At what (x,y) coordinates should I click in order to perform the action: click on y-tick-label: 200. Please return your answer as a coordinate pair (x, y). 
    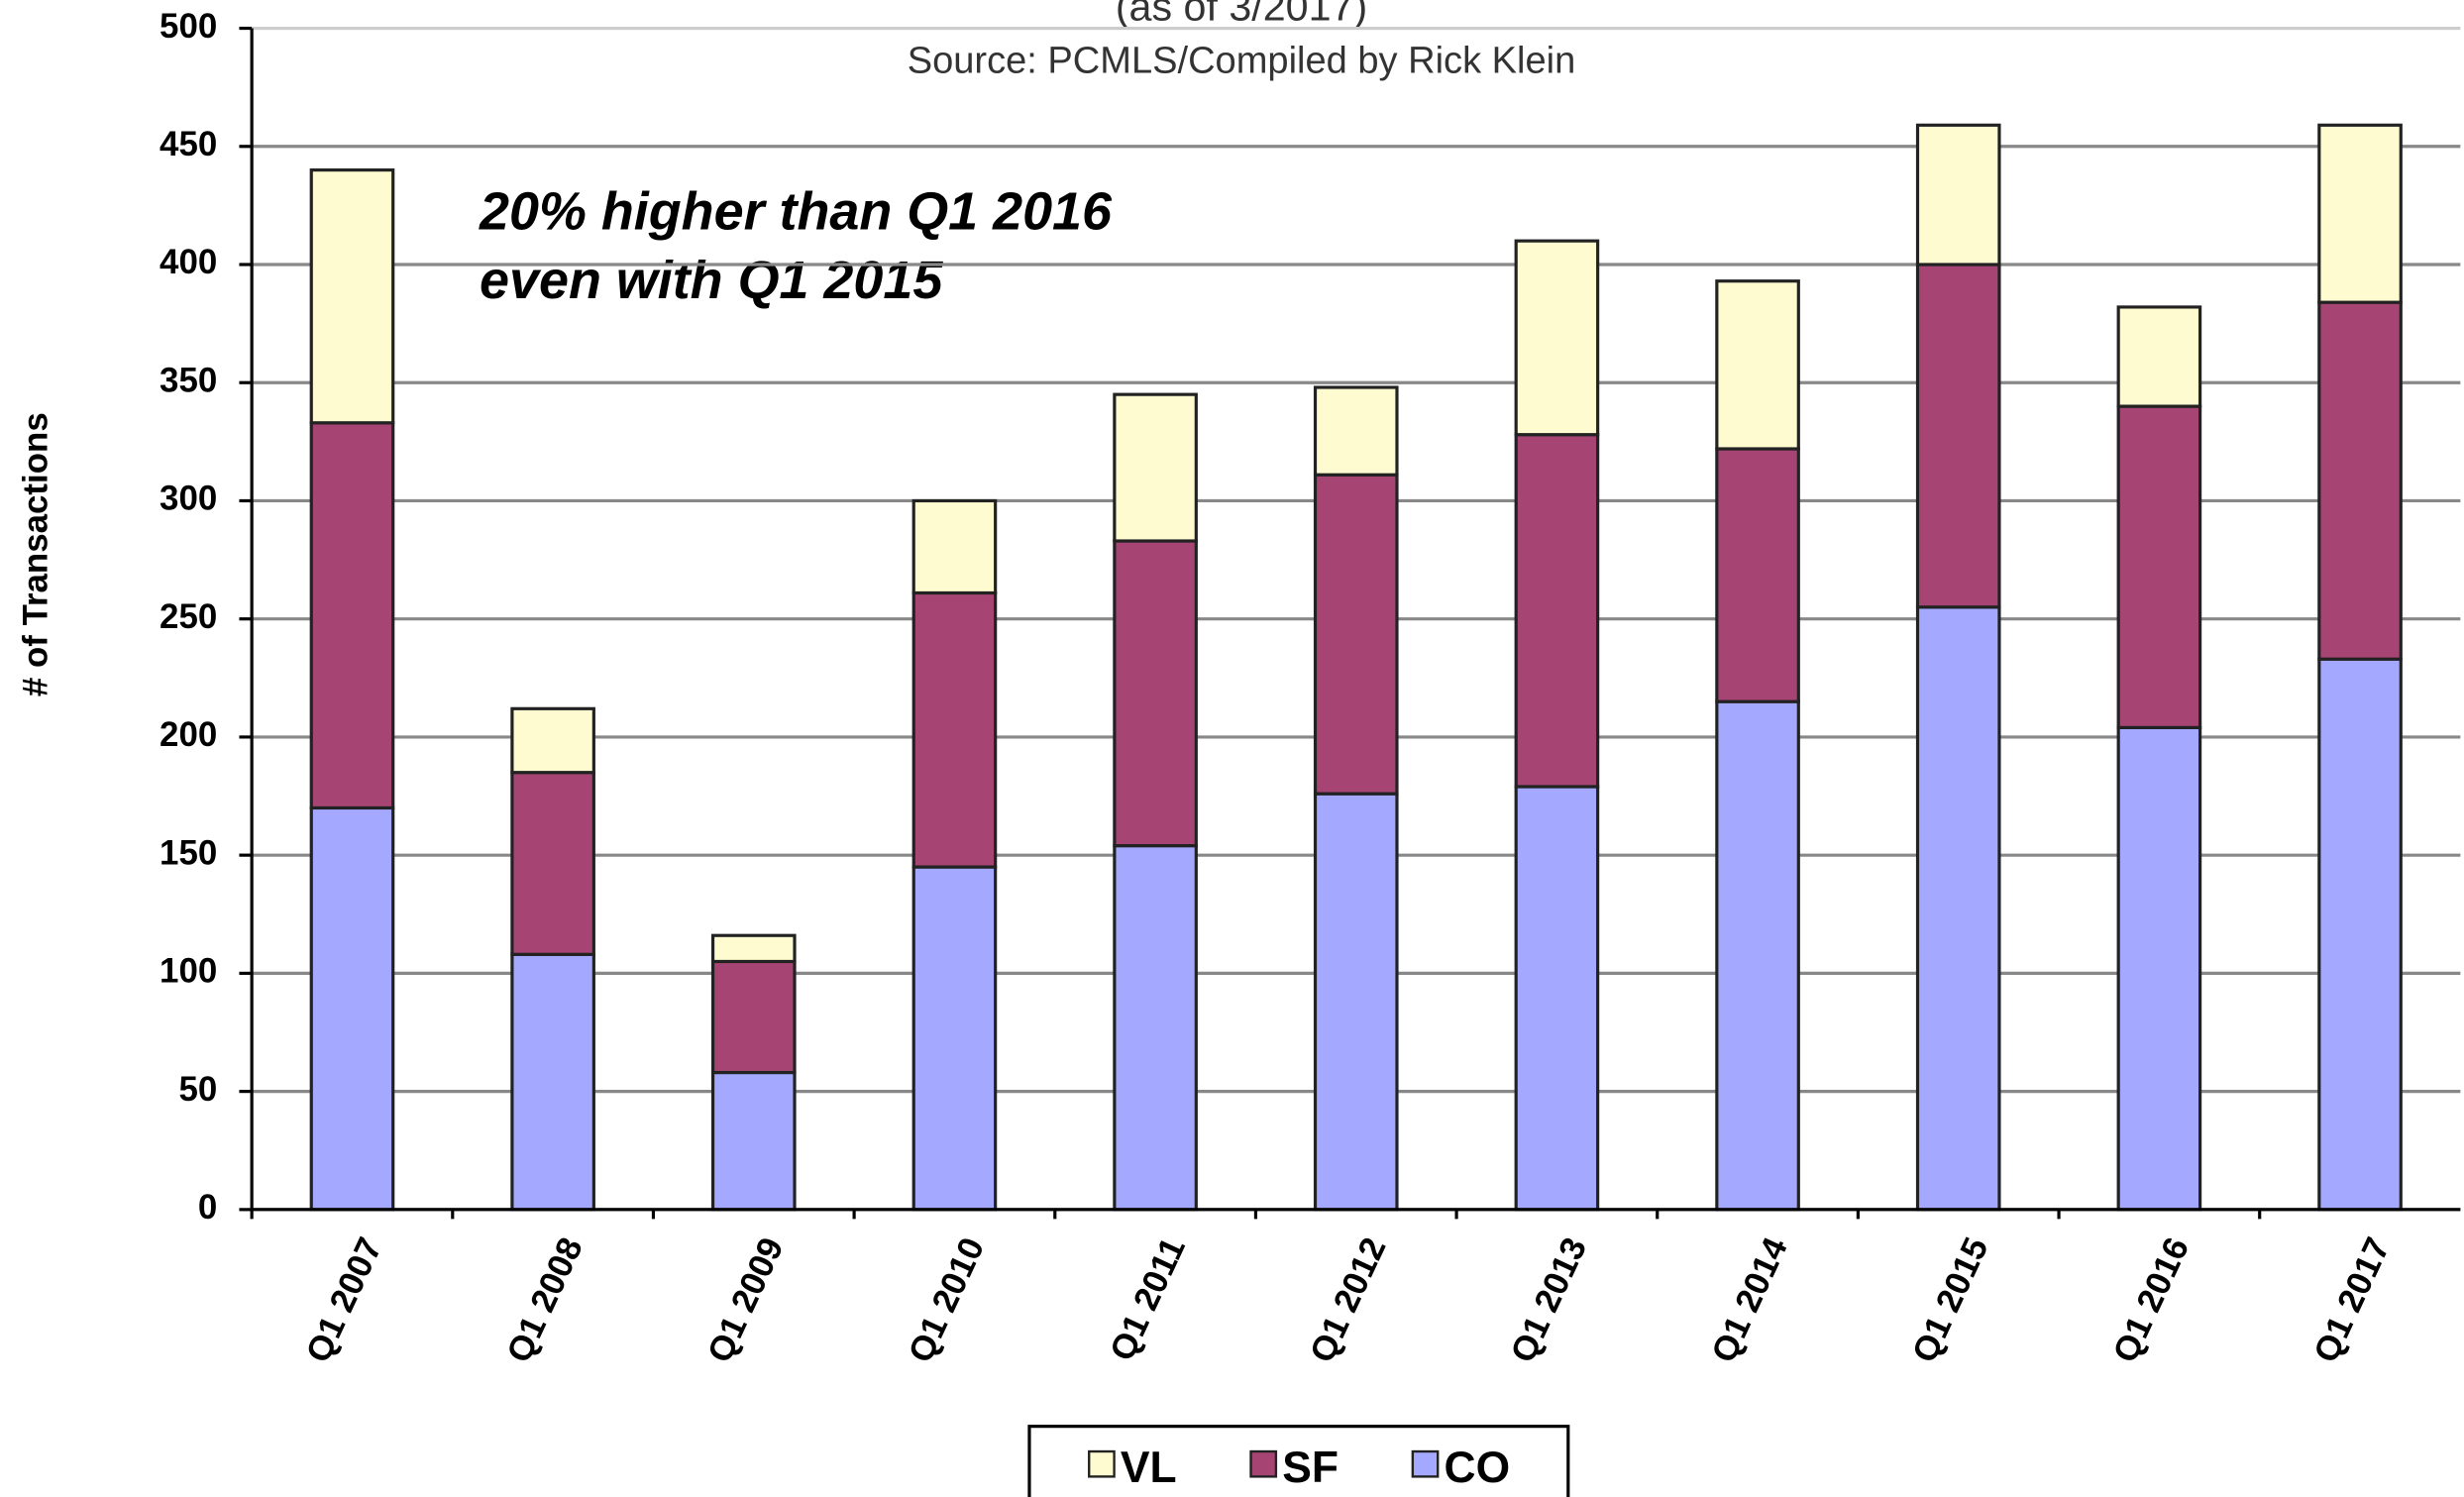
    Looking at the image, I should click on (188, 734).